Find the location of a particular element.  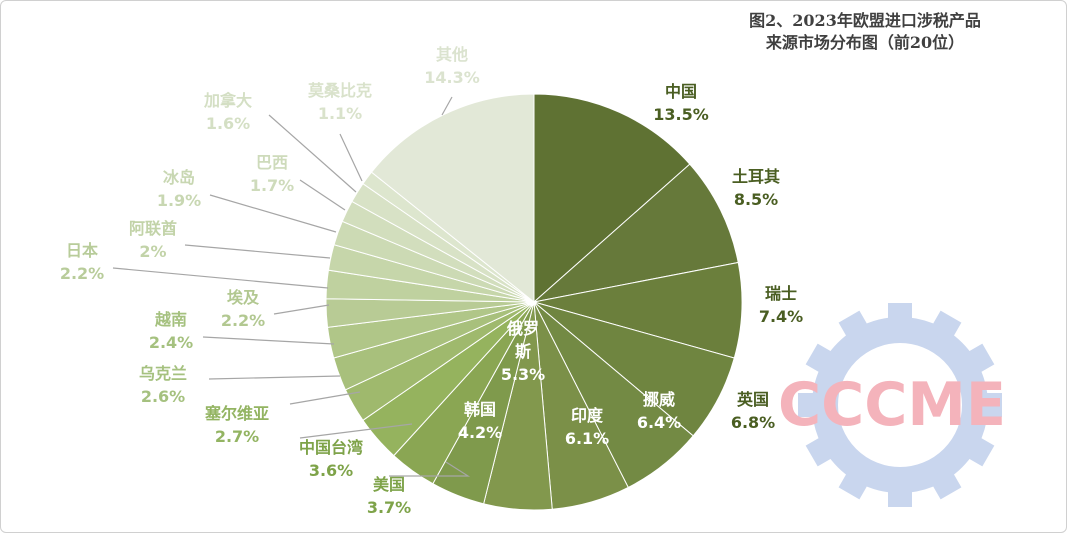

slice-value-label: 7.4% is located at coordinates (781, 316).